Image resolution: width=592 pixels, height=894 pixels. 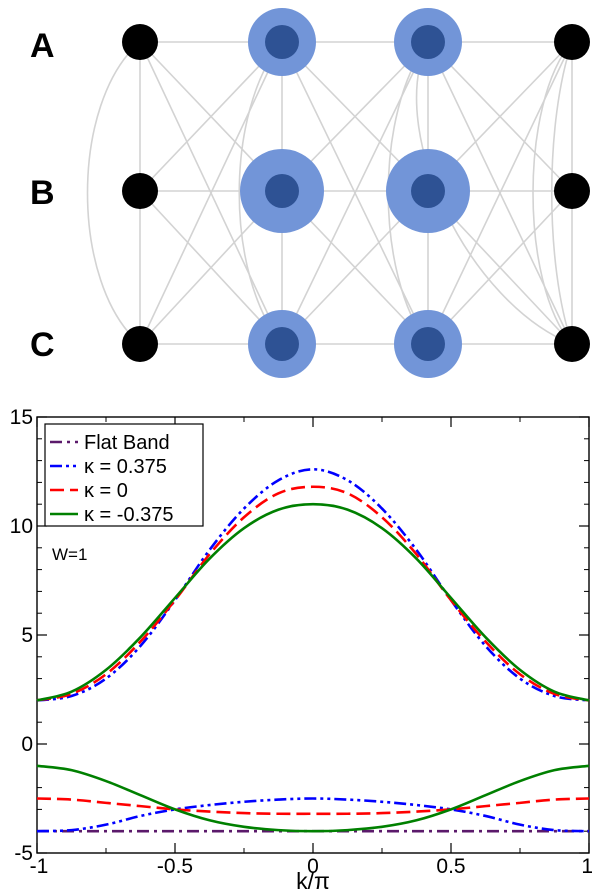 I want to click on y-tick-label: 10, so click(x=21, y=526).